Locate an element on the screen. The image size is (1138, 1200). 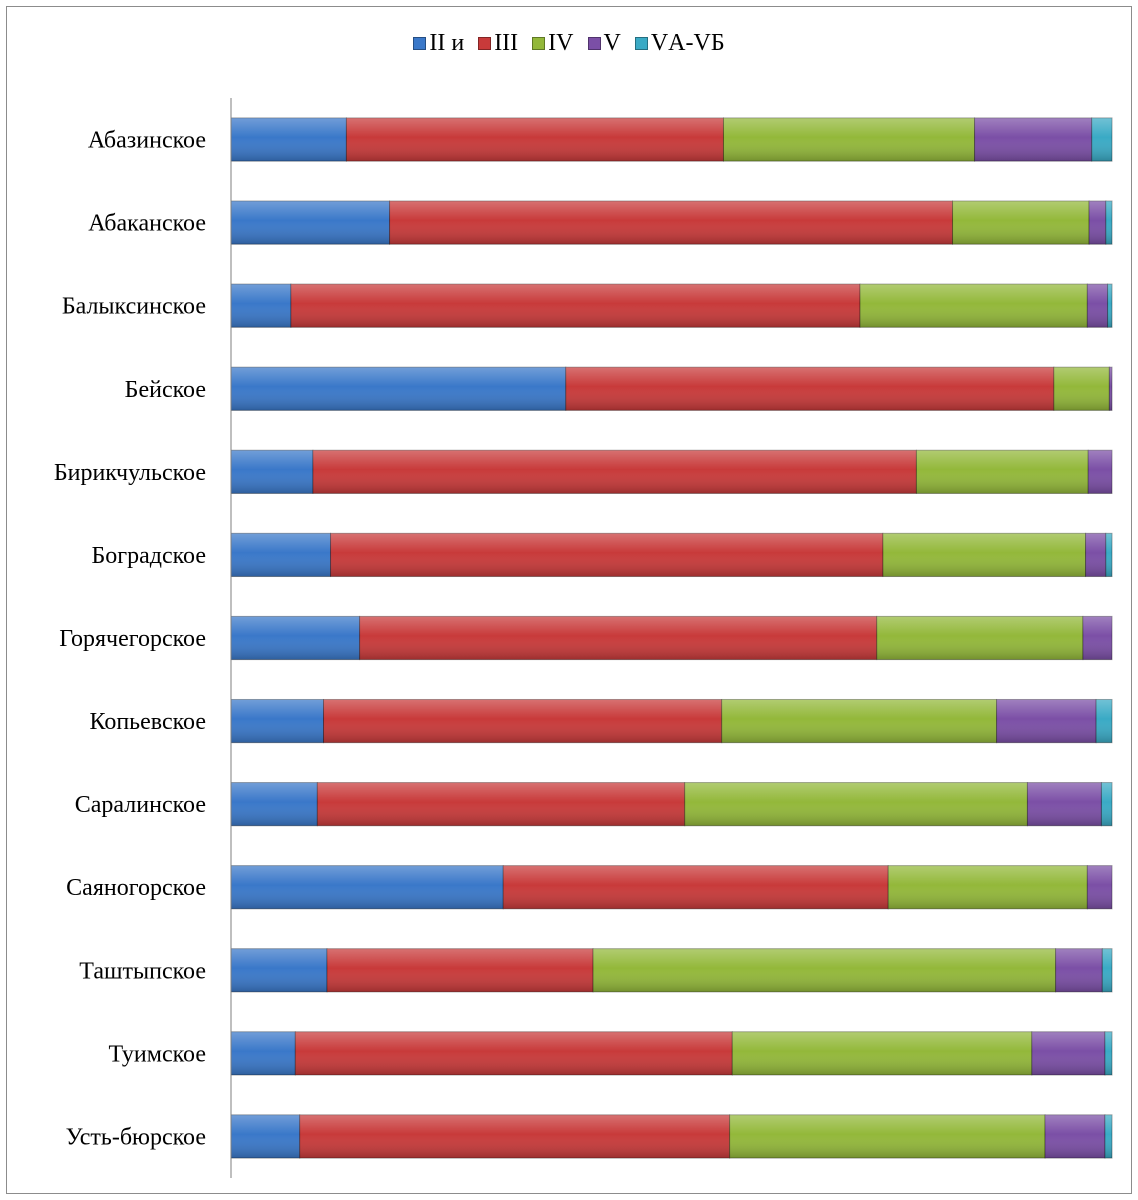
category-label: Горячегорское is located at coordinates (132, 639).